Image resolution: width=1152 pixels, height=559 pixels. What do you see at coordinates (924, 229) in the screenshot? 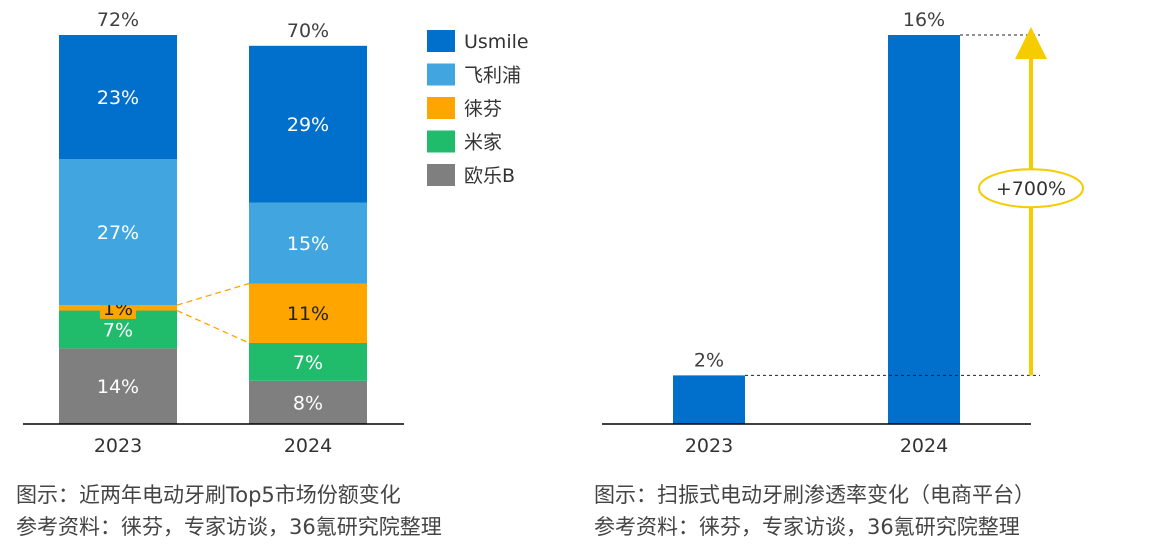
I see `bar-2024` at bounding box center [924, 229].